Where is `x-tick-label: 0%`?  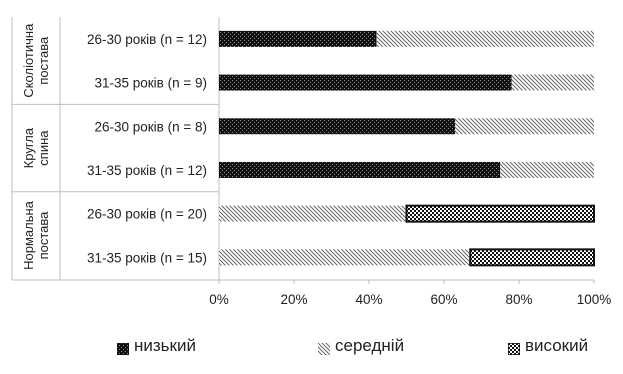
x-tick-label: 0% is located at coordinates (219, 299).